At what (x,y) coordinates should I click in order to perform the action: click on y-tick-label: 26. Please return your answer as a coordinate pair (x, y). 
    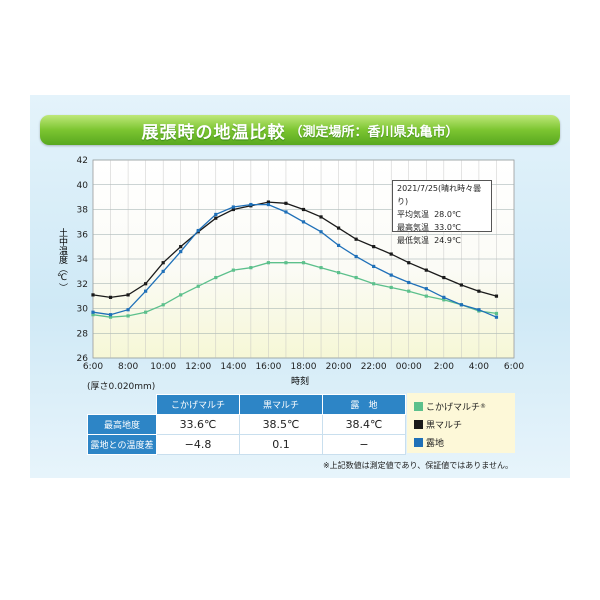
    Looking at the image, I should click on (83, 359).